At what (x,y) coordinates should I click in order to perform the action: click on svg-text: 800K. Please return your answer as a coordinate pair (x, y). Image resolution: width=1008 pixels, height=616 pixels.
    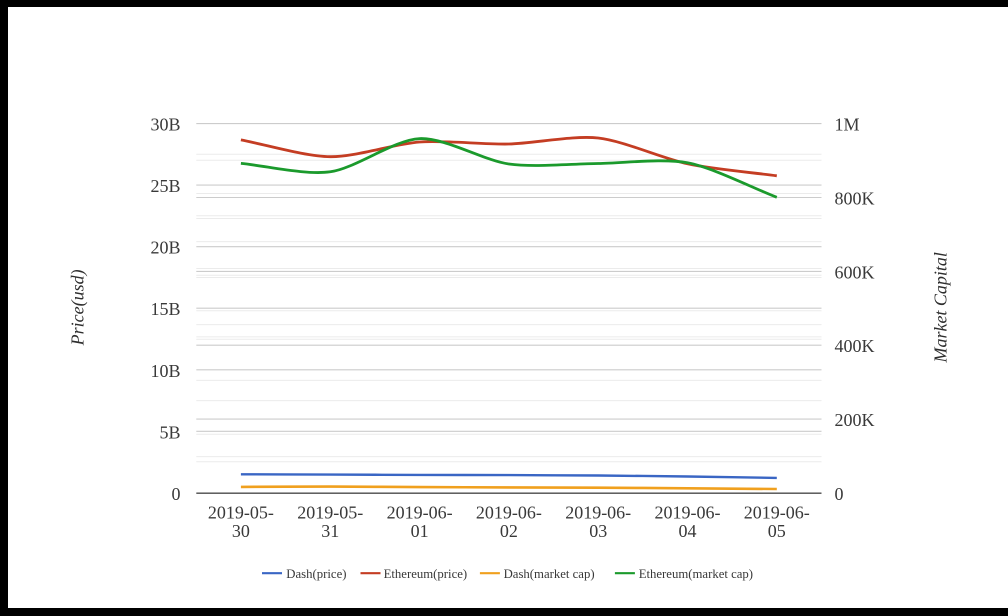
    Looking at the image, I should click on (855, 199).